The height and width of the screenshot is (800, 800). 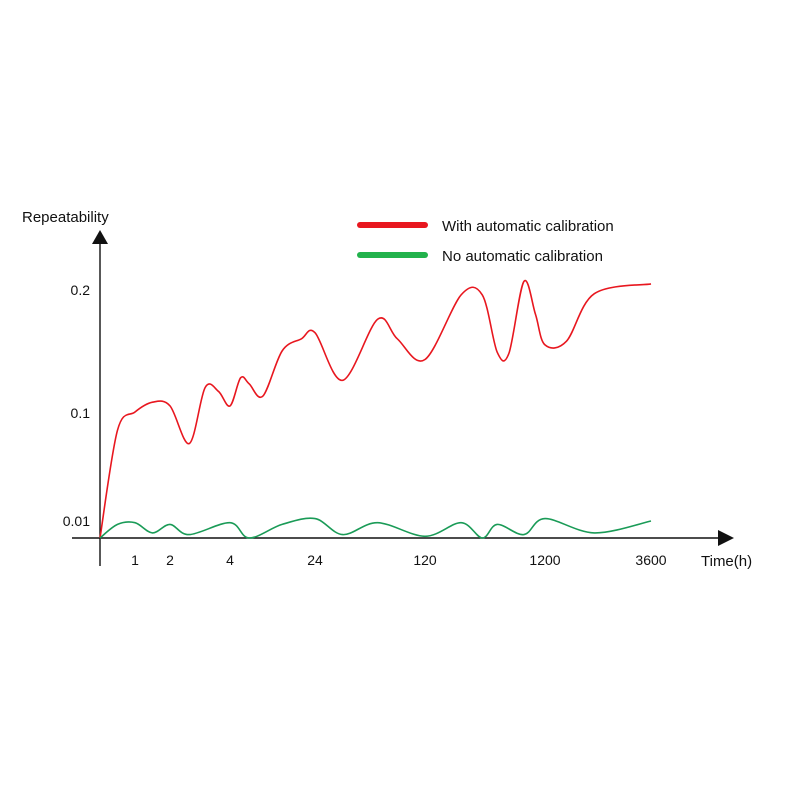 What do you see at coordinates (726, 561) in the screenshot?
I see `x-axis-title: Time(h)` at bounding box center [726, 561].